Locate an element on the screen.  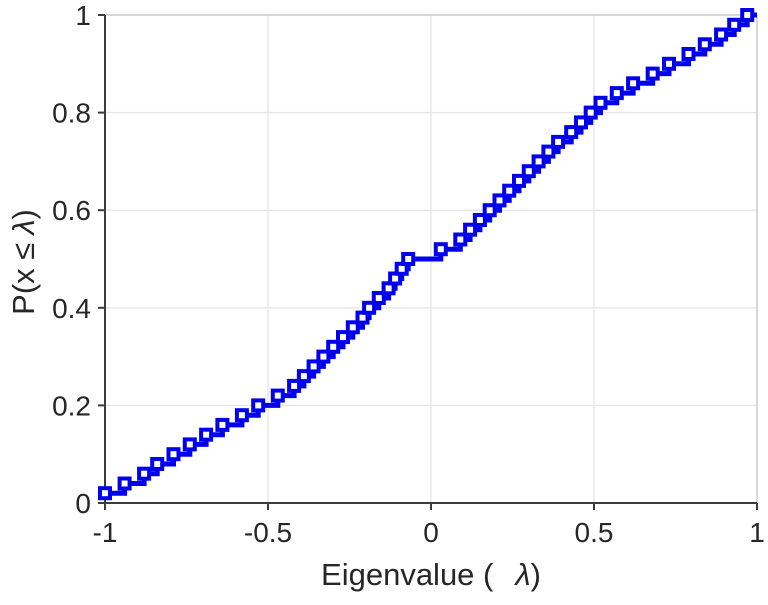
y-tick-label: 0.4 is located at coordinates (71, 308).